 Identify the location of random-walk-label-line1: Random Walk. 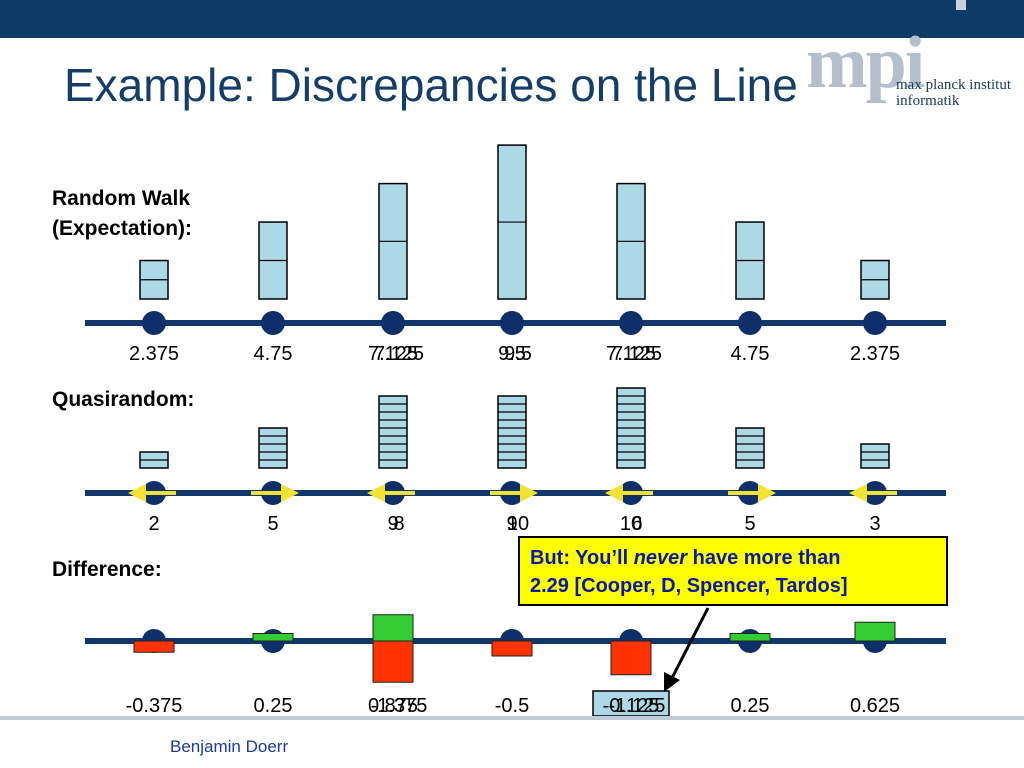
(121, 198).